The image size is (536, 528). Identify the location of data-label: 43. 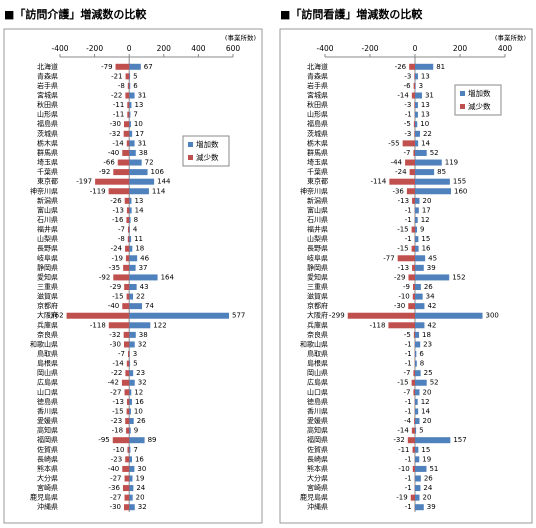
(144, 287).